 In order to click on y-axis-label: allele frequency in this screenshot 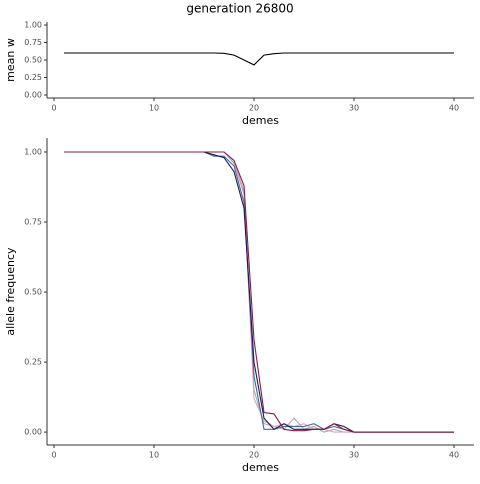, I will do `click(10, 291)`.